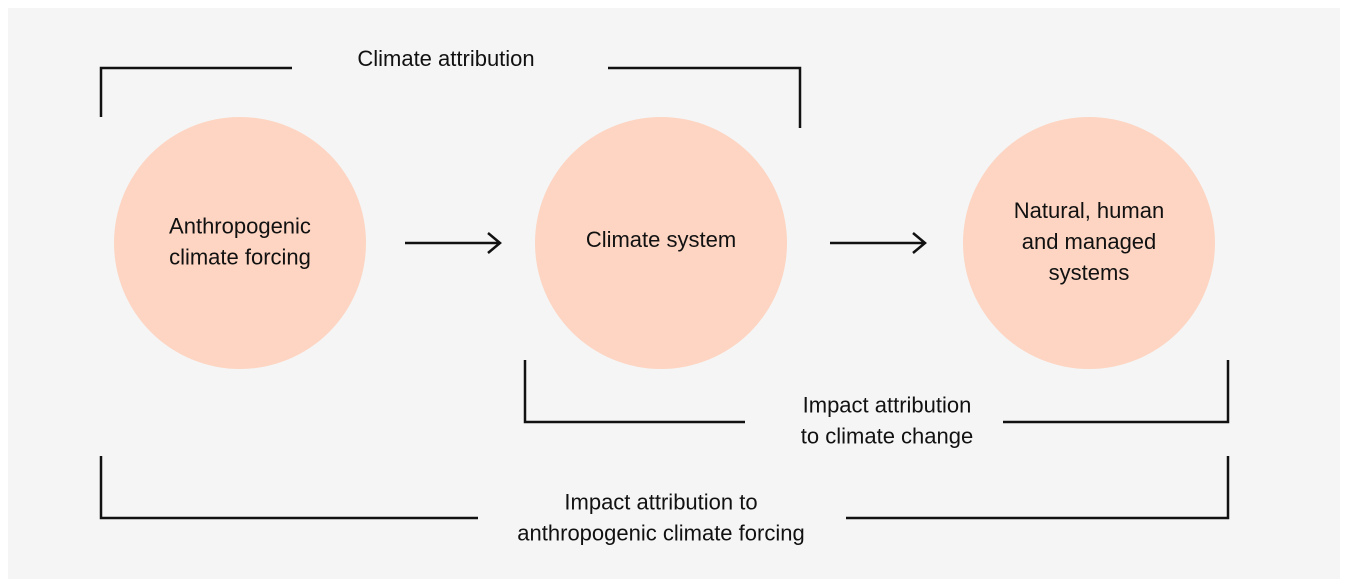  Describe the element at coordinates (887, 435) in the screenshot. I see `bracket-label: to climate change` at that location.